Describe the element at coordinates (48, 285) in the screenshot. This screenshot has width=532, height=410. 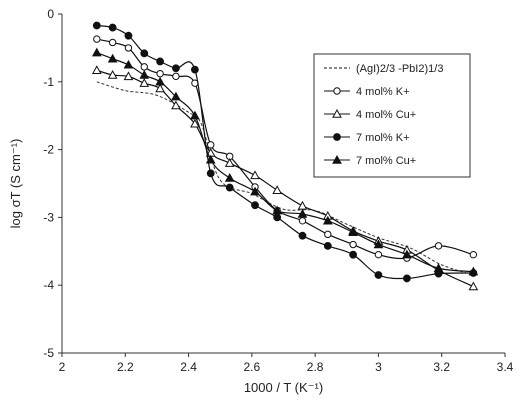
I see `y-tick-label: -4` at that location.